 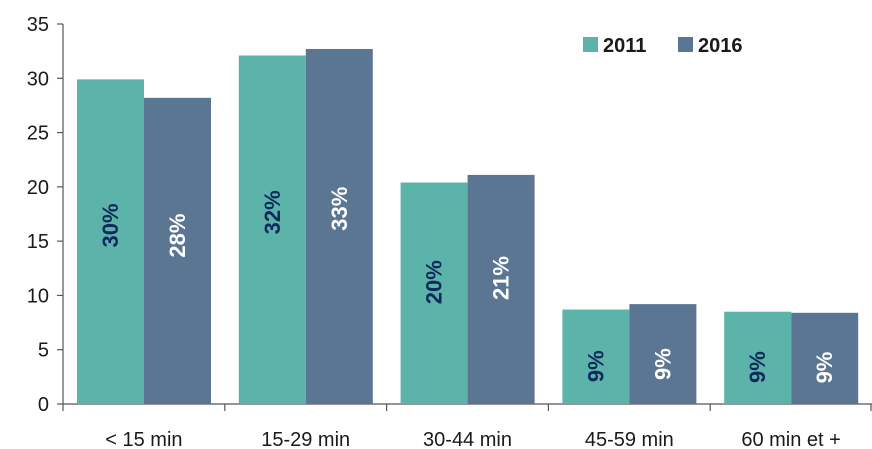 I want to click on bar-label-2011-1: 32%, so click(x=272, y=212).